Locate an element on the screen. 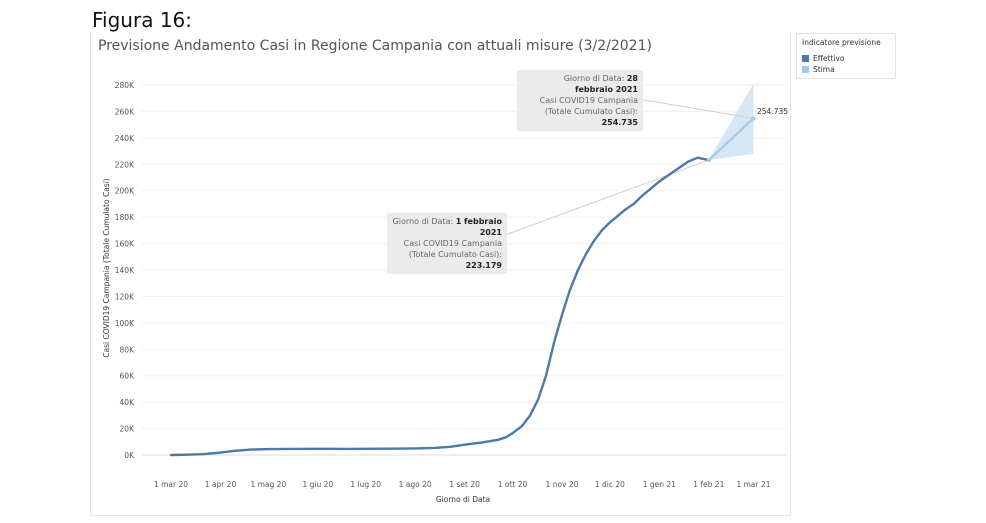 Image resolution: width=986 pixels, height=523 pixels. tooltip-forecast-date-cont: febbraio 2021 is located at coordinates (606, 89).